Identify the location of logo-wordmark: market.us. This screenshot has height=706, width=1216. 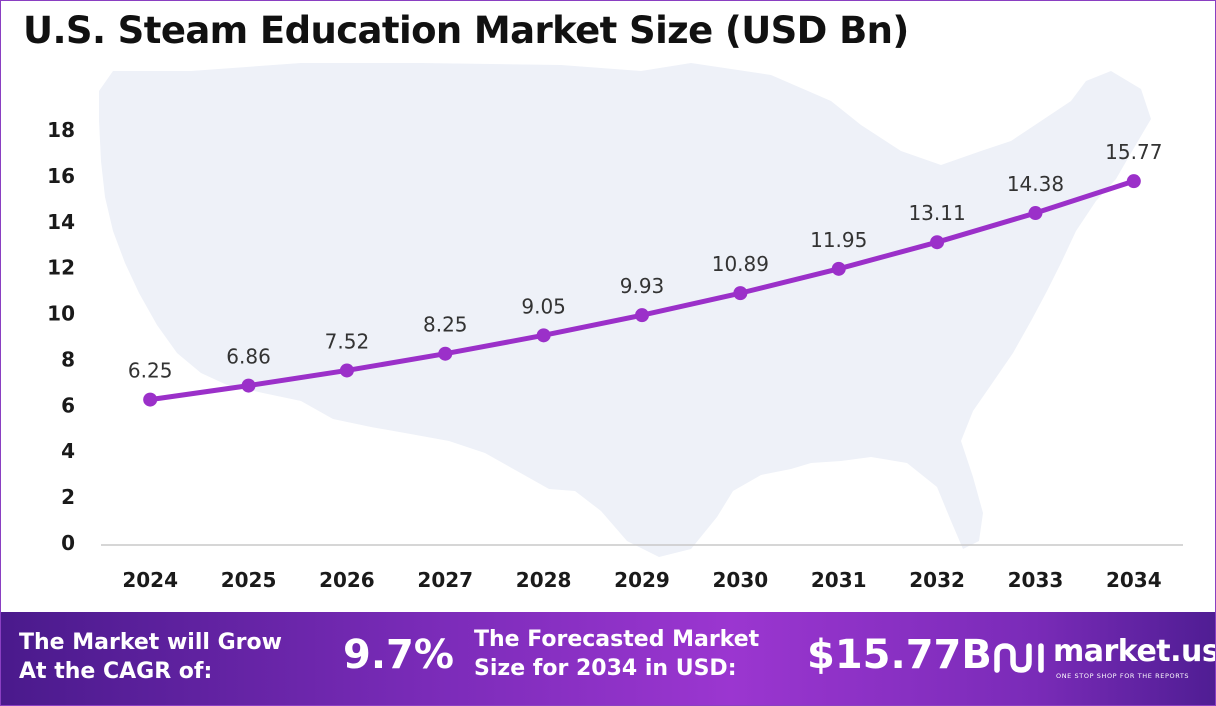
(1134, 651).